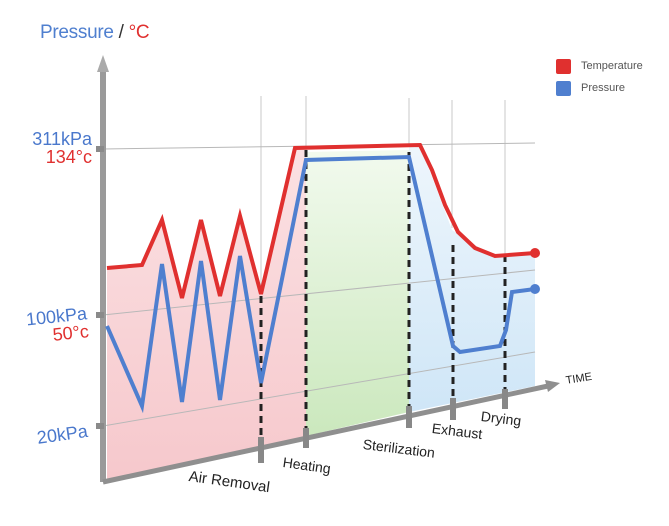  I want to click on x-axis-arrow, so click(552, 386).